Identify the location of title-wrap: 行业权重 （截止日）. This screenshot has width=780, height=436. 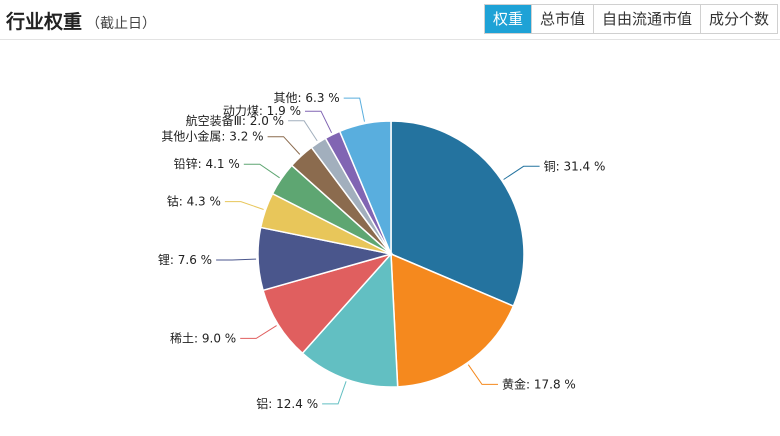
(81, 20).